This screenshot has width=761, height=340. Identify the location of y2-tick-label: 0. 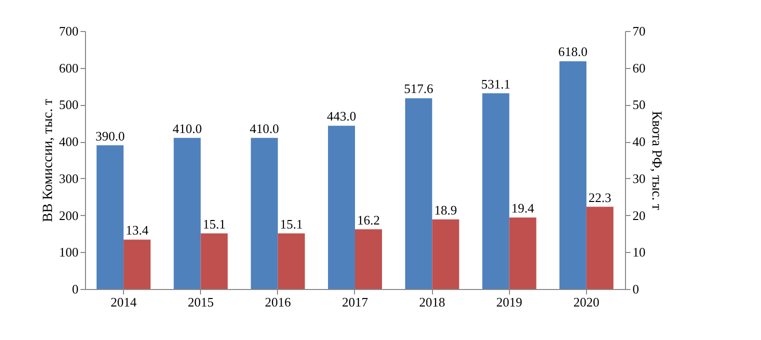
(635, 289).